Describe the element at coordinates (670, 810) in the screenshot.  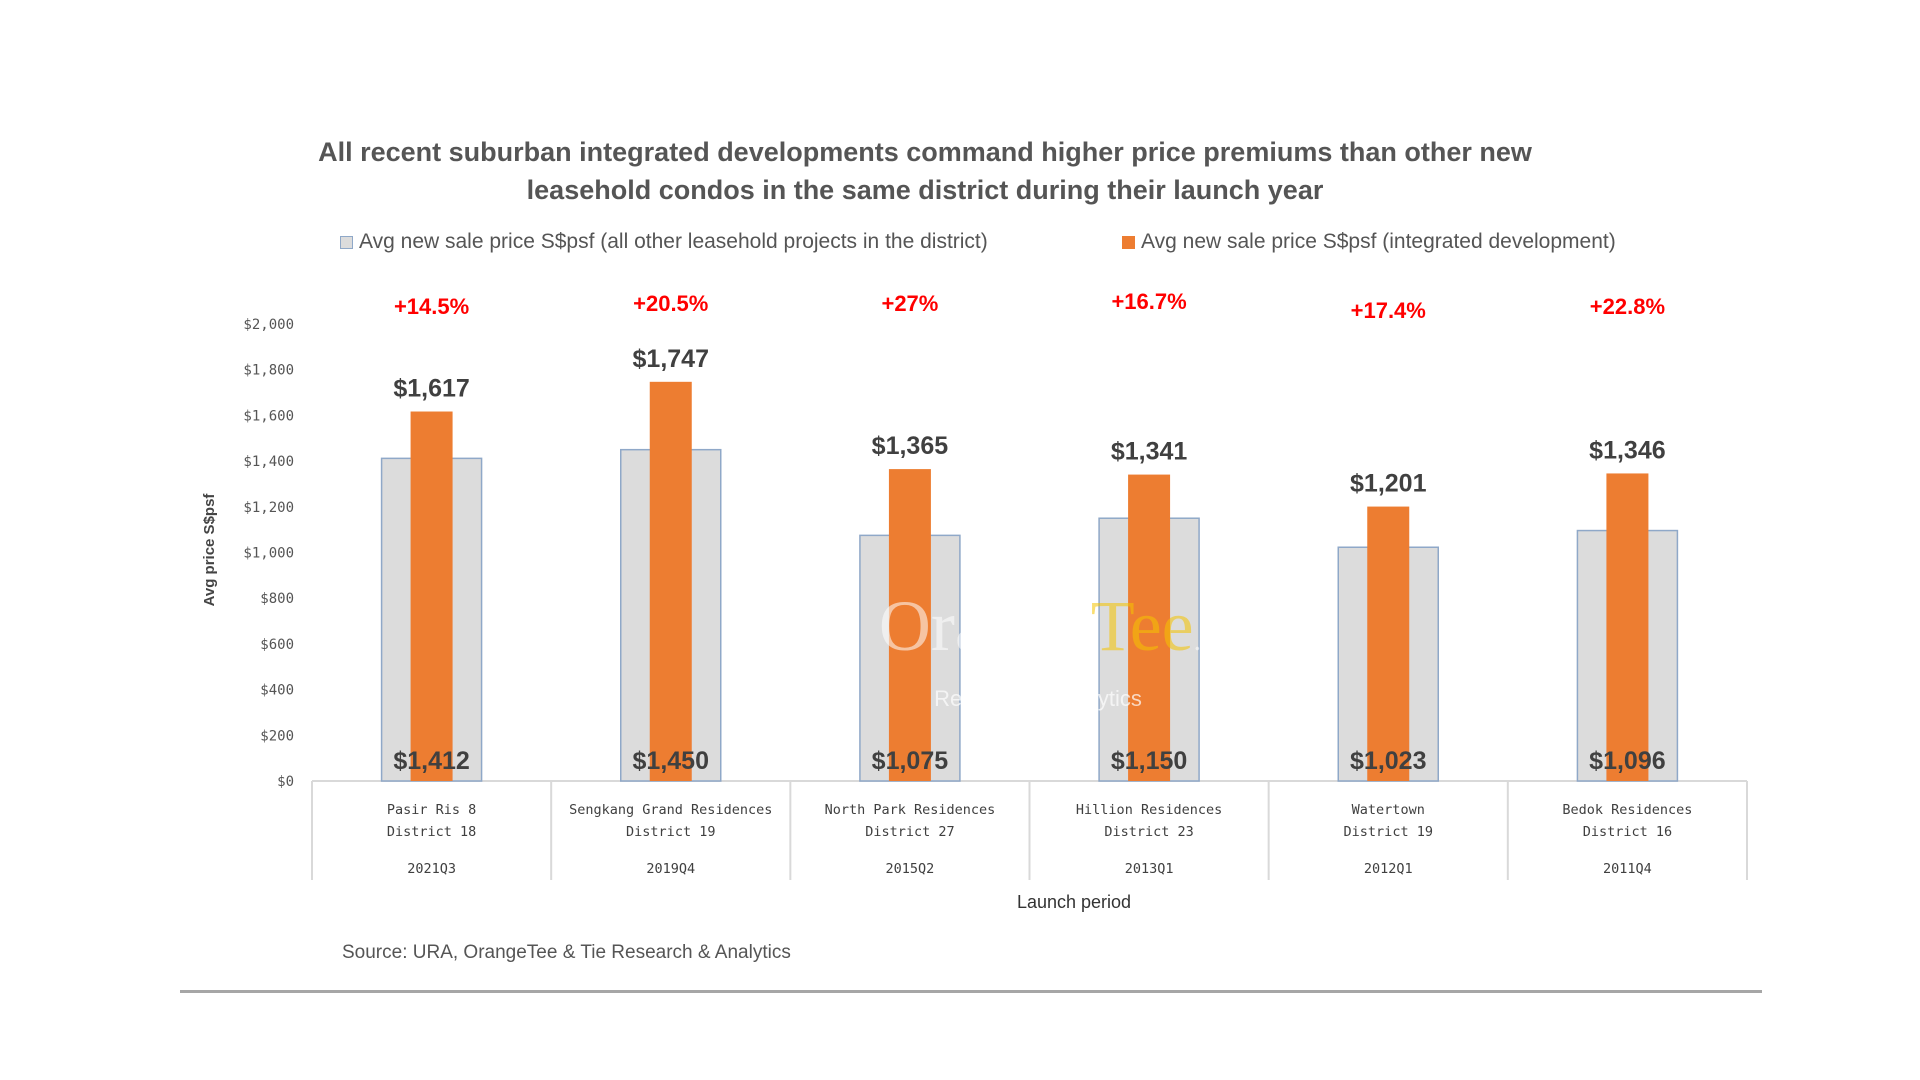
I see `category-name-label: Sengkang Grand Residences` at that location.